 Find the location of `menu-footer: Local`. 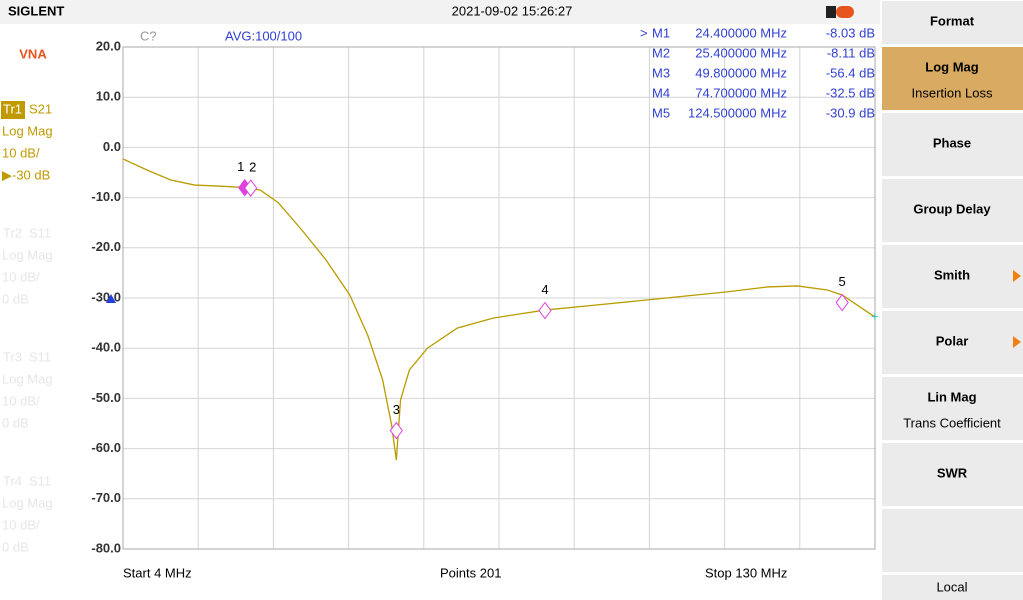

menu-footer: Local is located at coordinates (951, 586).